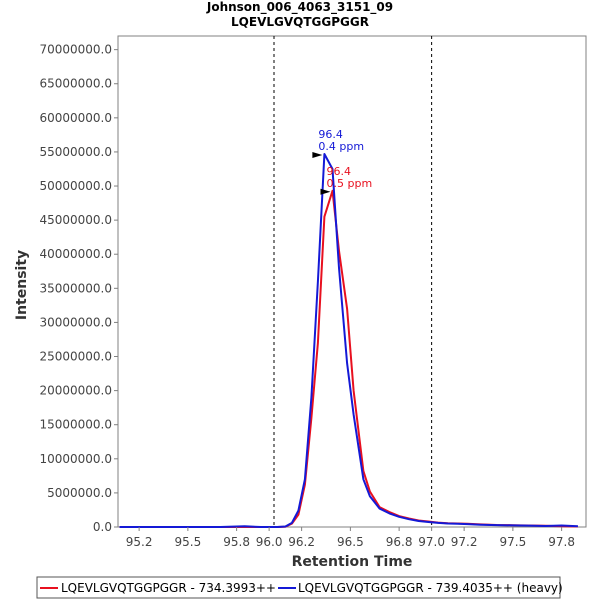  What do you see at coordinates (75, 425) in the screenshot?
I see `y-tick-label: 15000000.0` at bounding box center [75, 425].